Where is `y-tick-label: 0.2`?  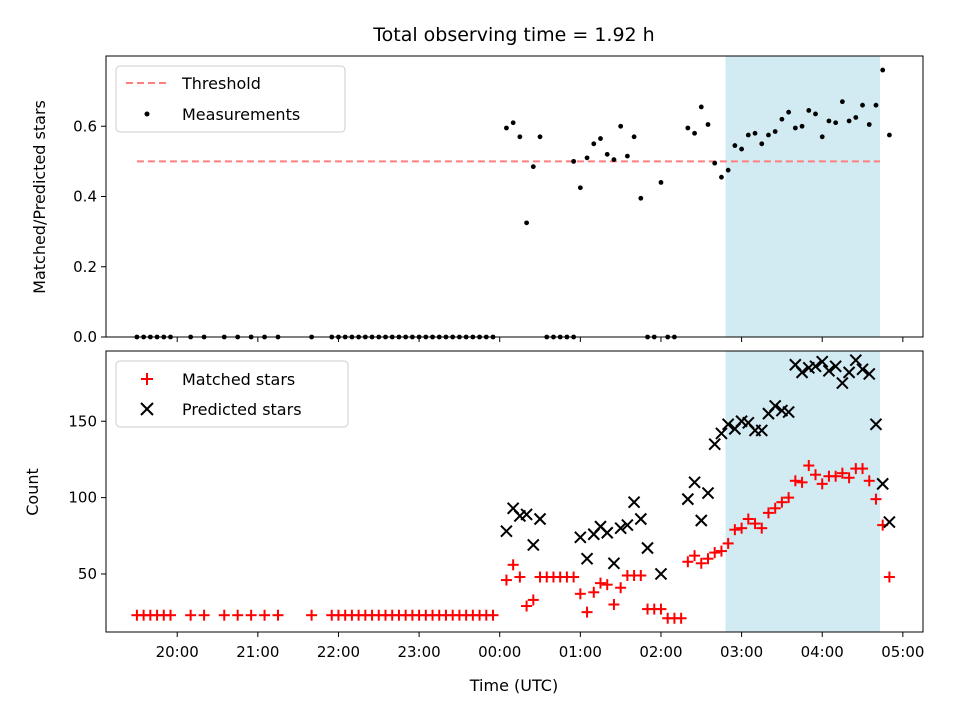 y-tick-label: 0.2 is located at coordinates (85, 267).